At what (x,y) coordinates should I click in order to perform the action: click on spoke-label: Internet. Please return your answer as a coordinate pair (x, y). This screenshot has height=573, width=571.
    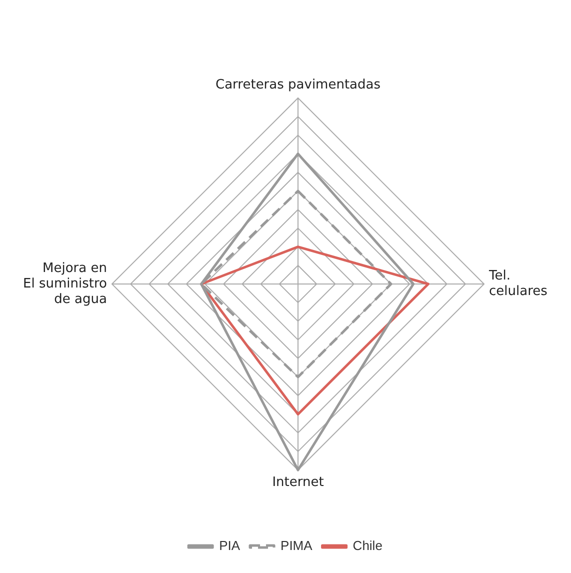
    Looking at the image, I should click on (298, 482).